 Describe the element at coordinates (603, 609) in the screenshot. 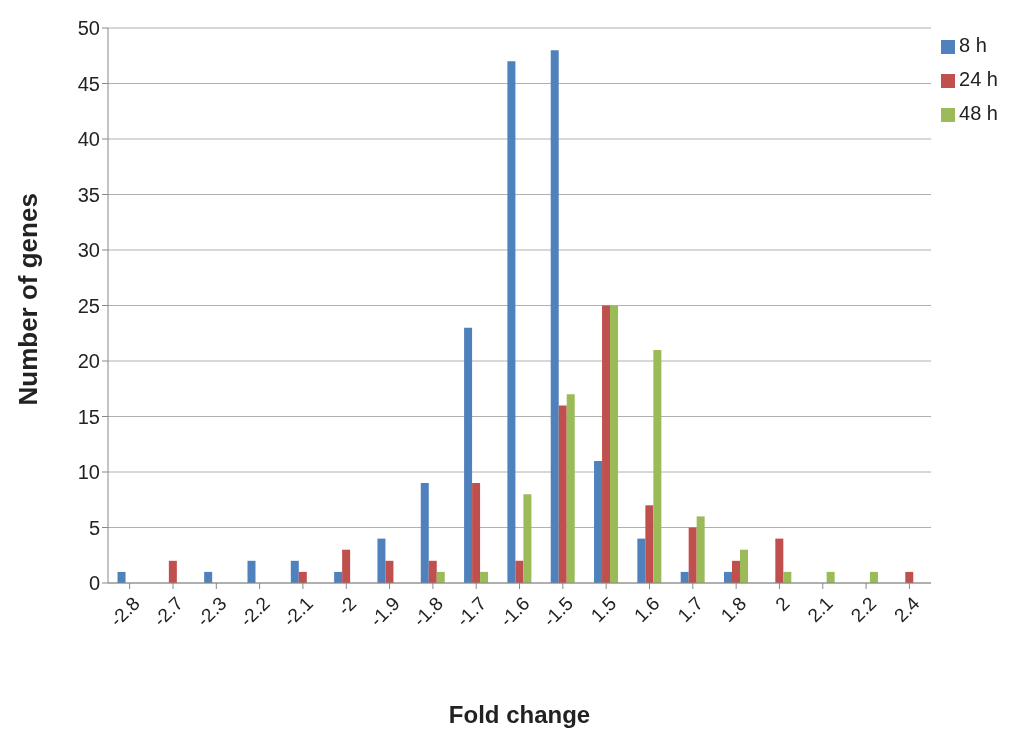

I see `x-tick-label: 1.5` at that location.